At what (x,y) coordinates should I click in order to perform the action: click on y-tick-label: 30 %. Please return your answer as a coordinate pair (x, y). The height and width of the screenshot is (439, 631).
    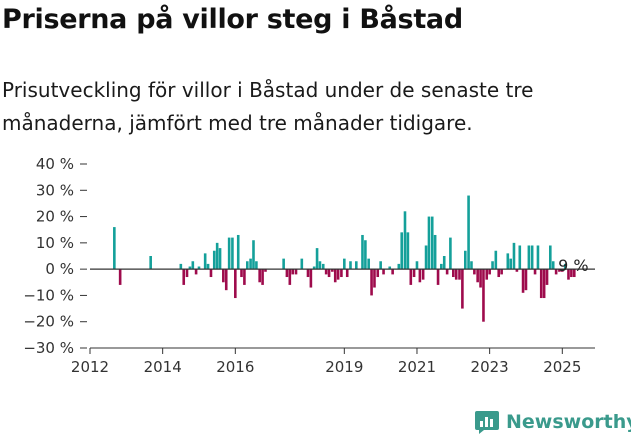
    Looking at the image, I should click on (55, 190).